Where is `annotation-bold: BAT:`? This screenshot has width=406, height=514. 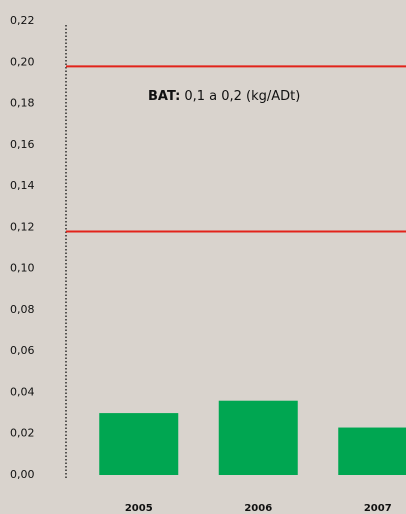
annotation-bold: BAT: is located at coordinates (164, 96).